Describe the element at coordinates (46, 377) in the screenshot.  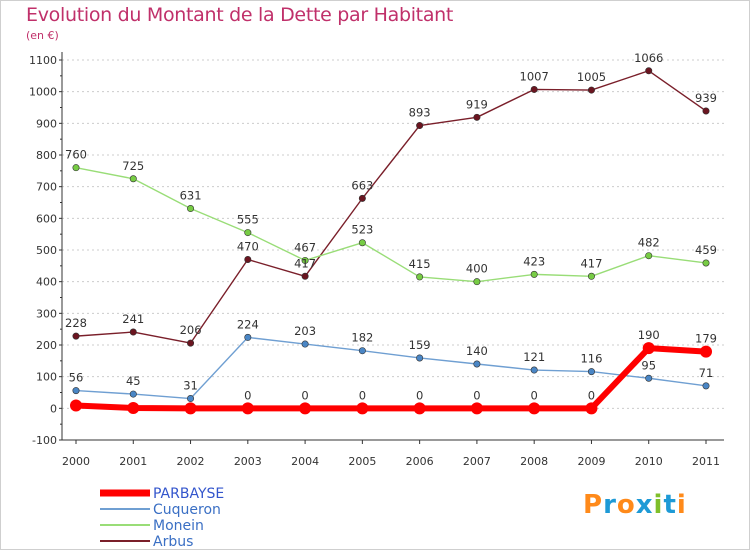
I see `y-tick-label: 100` at that location.